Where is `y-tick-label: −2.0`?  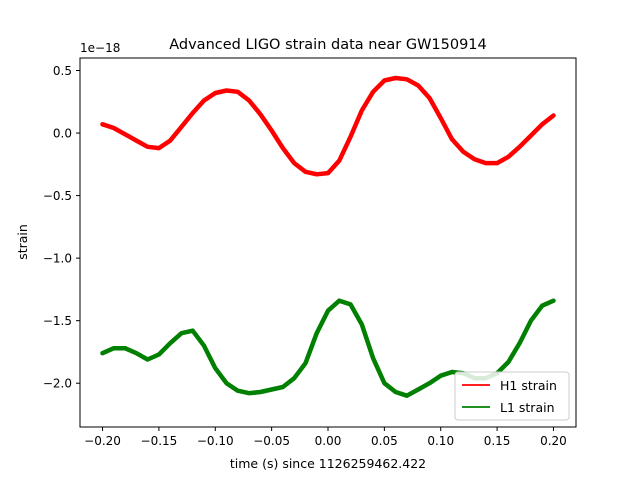
y-tick-label: −2.0 is located at coordinates (57, 384).